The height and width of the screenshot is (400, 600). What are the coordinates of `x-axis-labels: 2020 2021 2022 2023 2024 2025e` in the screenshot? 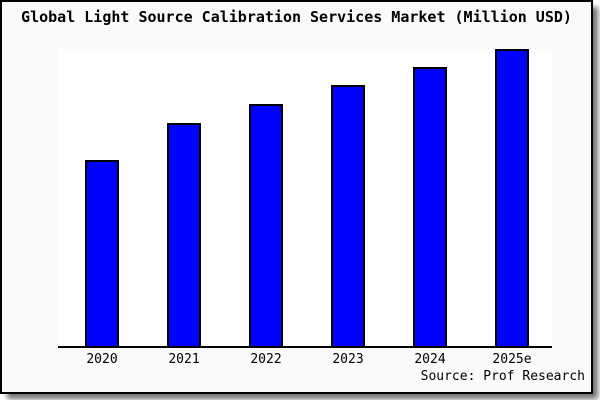 It's located at (296, 361).